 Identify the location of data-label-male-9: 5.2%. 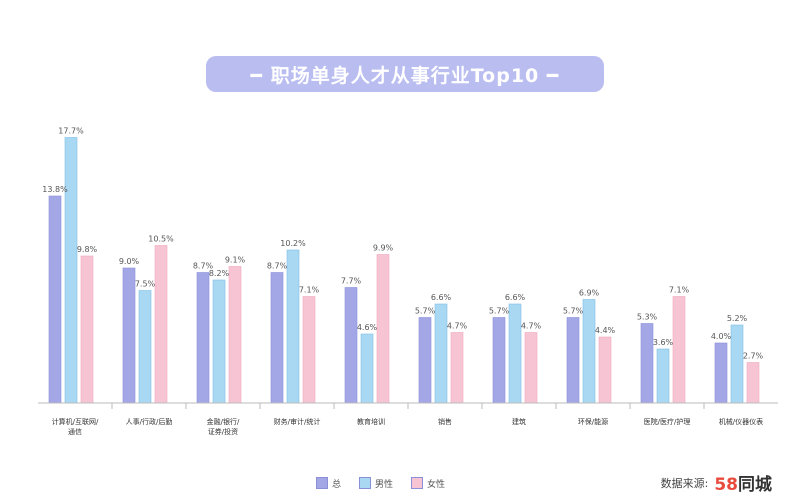
(737, 318).